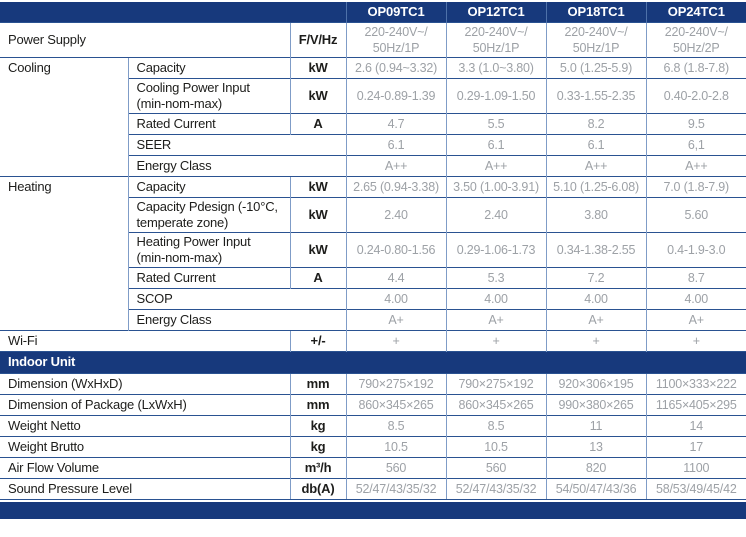 The height and width of the screenshot is (537, 746). What do you see at coordinates (237, 319) in the screenshot?
I see `row-label-heating-energy-class: Energy Class` at bounding box center [237, 319].